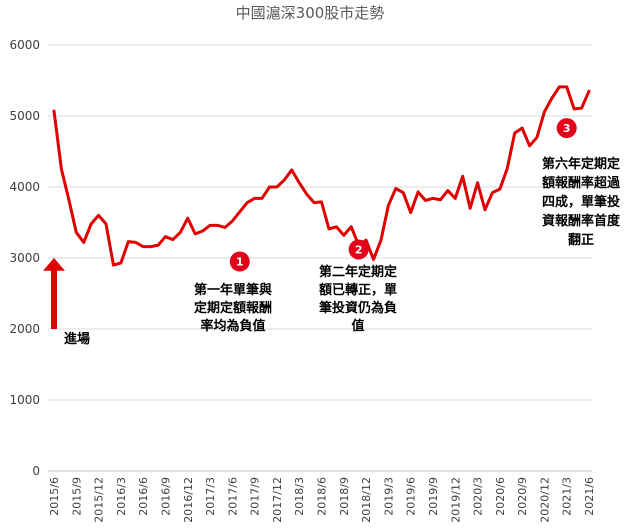 This screenshot has height=530, width=630. I want to click on y-tick-label: 0, so click(36, 471).